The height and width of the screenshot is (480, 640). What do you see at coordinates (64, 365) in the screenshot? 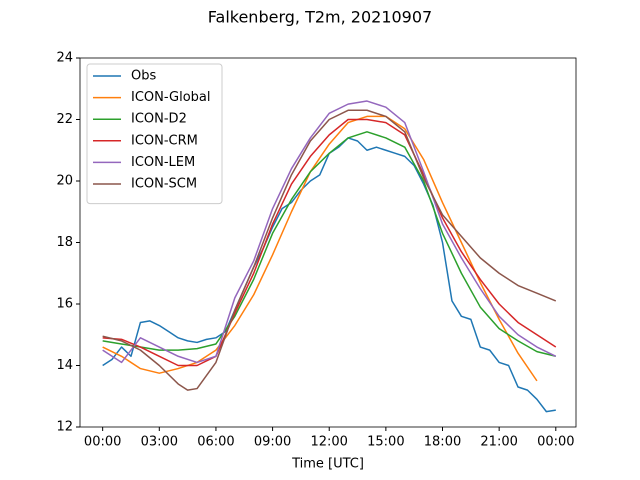
I see `y-tick-label: 14` at bounding box center [64, 365].